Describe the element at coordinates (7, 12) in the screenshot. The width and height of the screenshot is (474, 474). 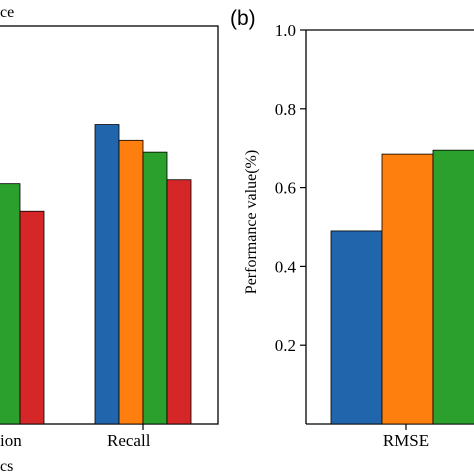
I see `panel-a-title-fragment: ce` at that location.